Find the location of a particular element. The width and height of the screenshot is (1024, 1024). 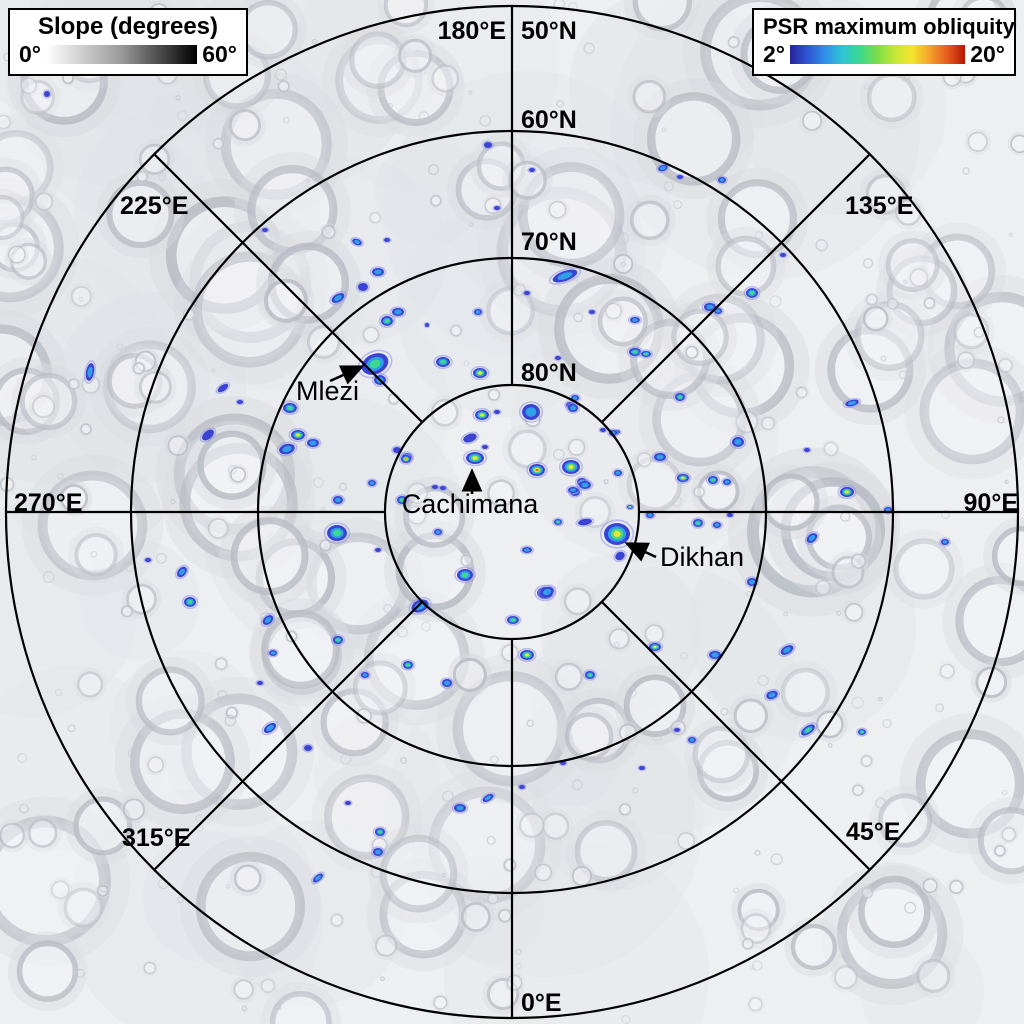

grid-label-80N: 80°N is located at coordinates (549, 373).